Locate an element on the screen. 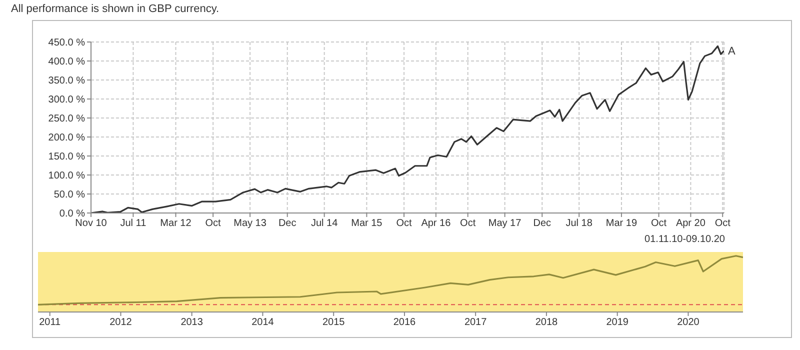 This screenshot has height=350, width=800. x-tick-label: Jul 14 is located at coordinates (324, 224).